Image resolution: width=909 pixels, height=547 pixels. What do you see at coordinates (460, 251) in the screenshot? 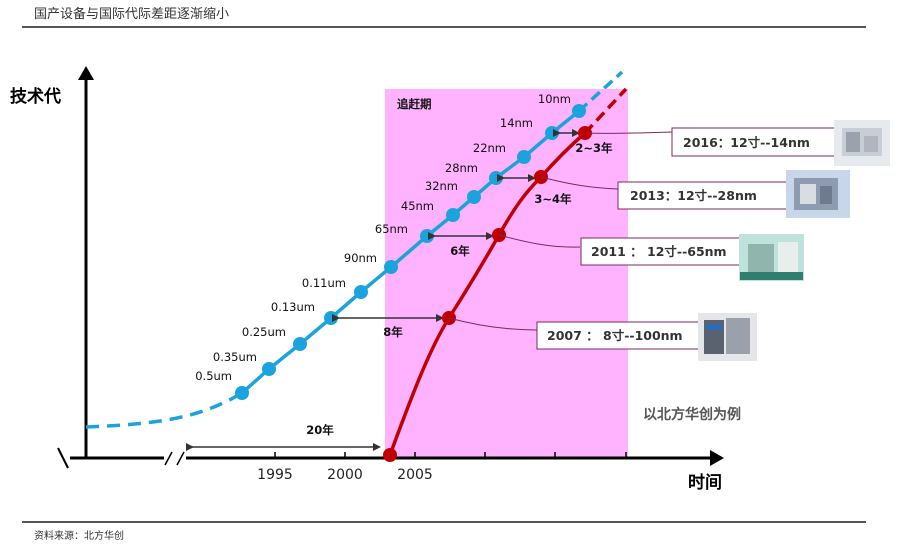
I see `gap-label: 6年` at bounding box center [460, 251].